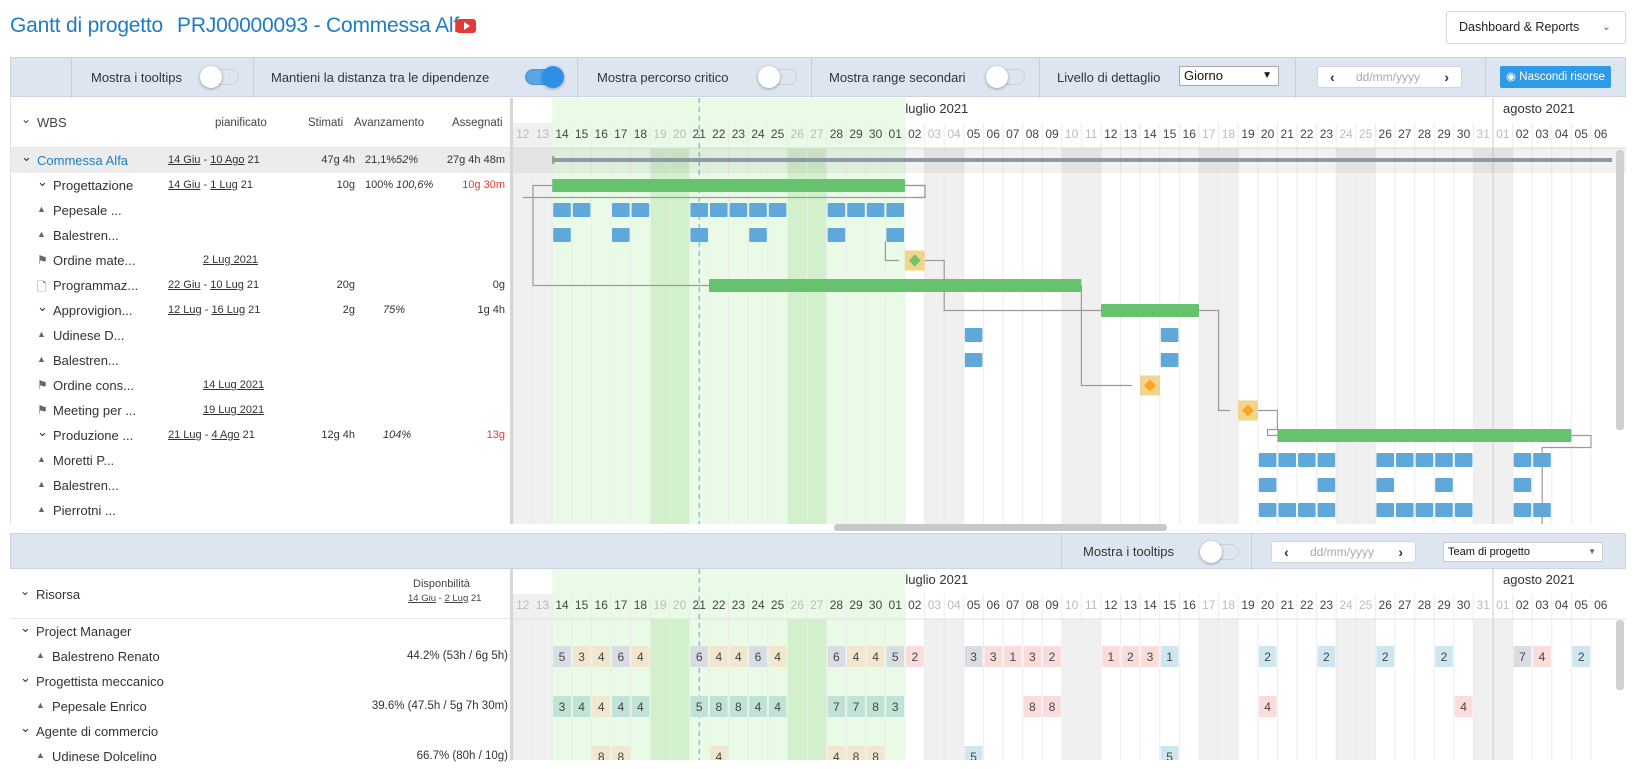 This screenshot has height=769, width=1638. What do you see at coordinates (260, 756) in the screenshot?
I see `resource-row: ▲ Udinese Dolcelino 66.7% (80h / 10g)` at bounding box center [260, 756].